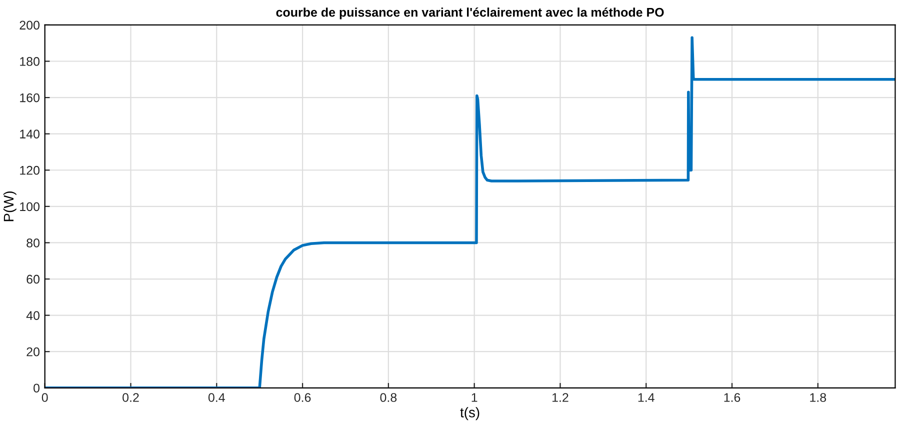 This screenshot has width=897, height=423. What do you see at coordinates (30, 170) in the screenshot?
I see `y-tick-label: 120` at bounding box center [30, 170].